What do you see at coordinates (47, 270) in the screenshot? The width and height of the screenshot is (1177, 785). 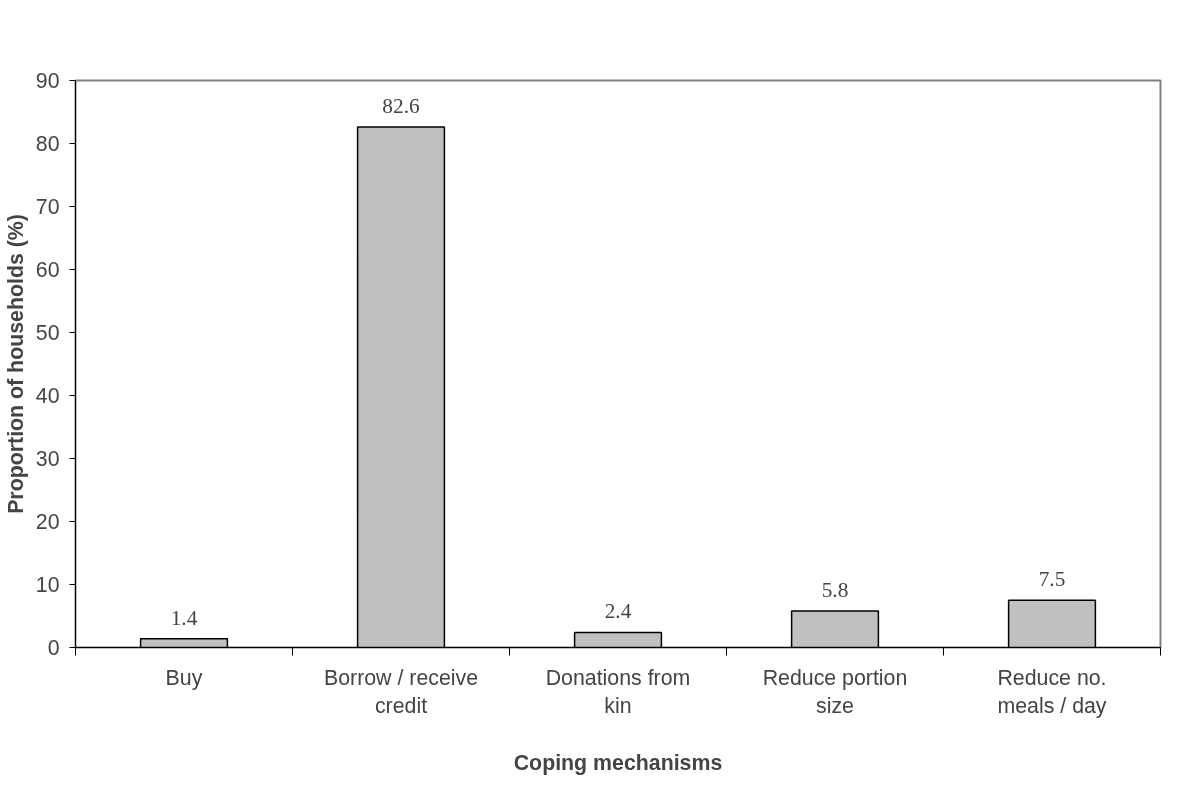 I see `y-tick-label: 60` at bounding box center [47, 270].